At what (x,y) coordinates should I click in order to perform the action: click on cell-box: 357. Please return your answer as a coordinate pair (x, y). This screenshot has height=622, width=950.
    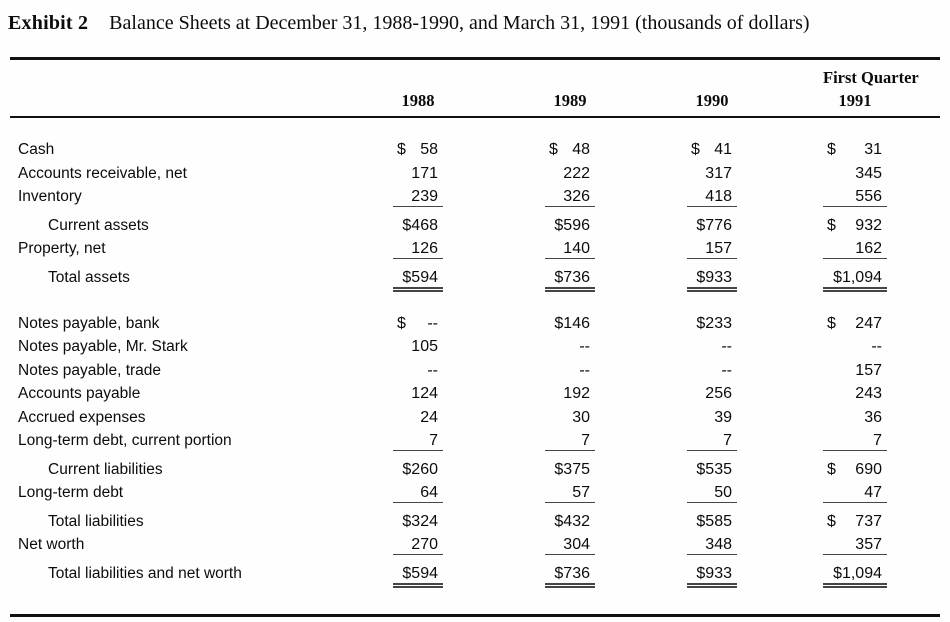
    Looking at the image, I should click on (855, 545).